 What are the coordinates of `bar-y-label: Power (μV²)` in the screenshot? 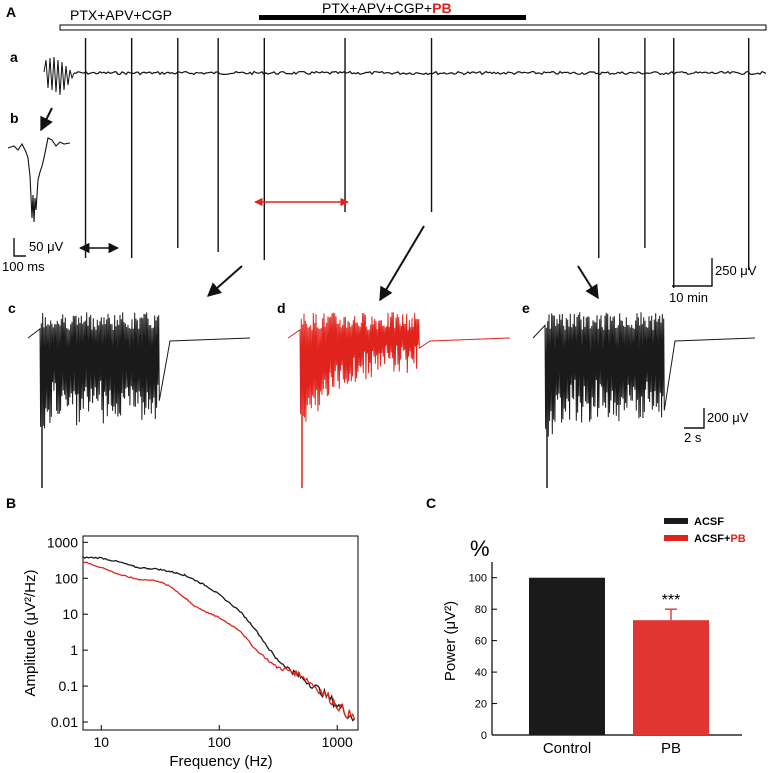 It's located at (450, 641).